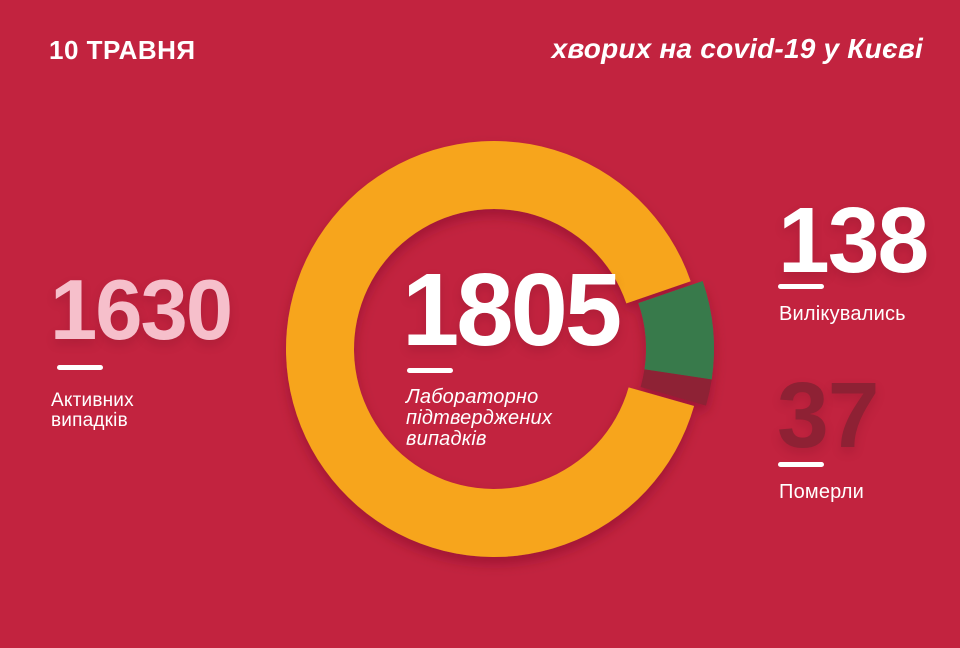  What do you see at coordinates (92, 410) in the screenshot?
I see `active-cases-label: Активних випадків` at bounding box center [92, 410].